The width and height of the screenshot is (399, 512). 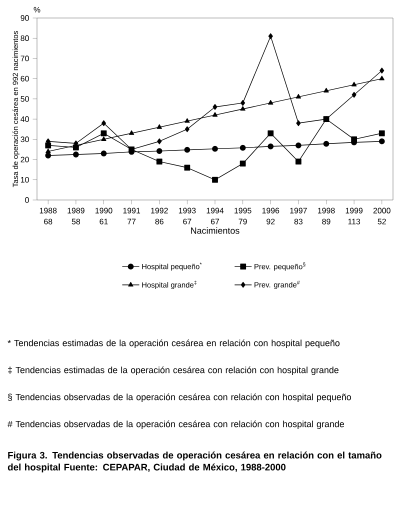 What do you see at coordinates (173, 370) in the screenshot?
I see `text: ‡ Tendencias estimadas de la operación cesárea con relación con hospital grande` at bounding box center [173, 370].